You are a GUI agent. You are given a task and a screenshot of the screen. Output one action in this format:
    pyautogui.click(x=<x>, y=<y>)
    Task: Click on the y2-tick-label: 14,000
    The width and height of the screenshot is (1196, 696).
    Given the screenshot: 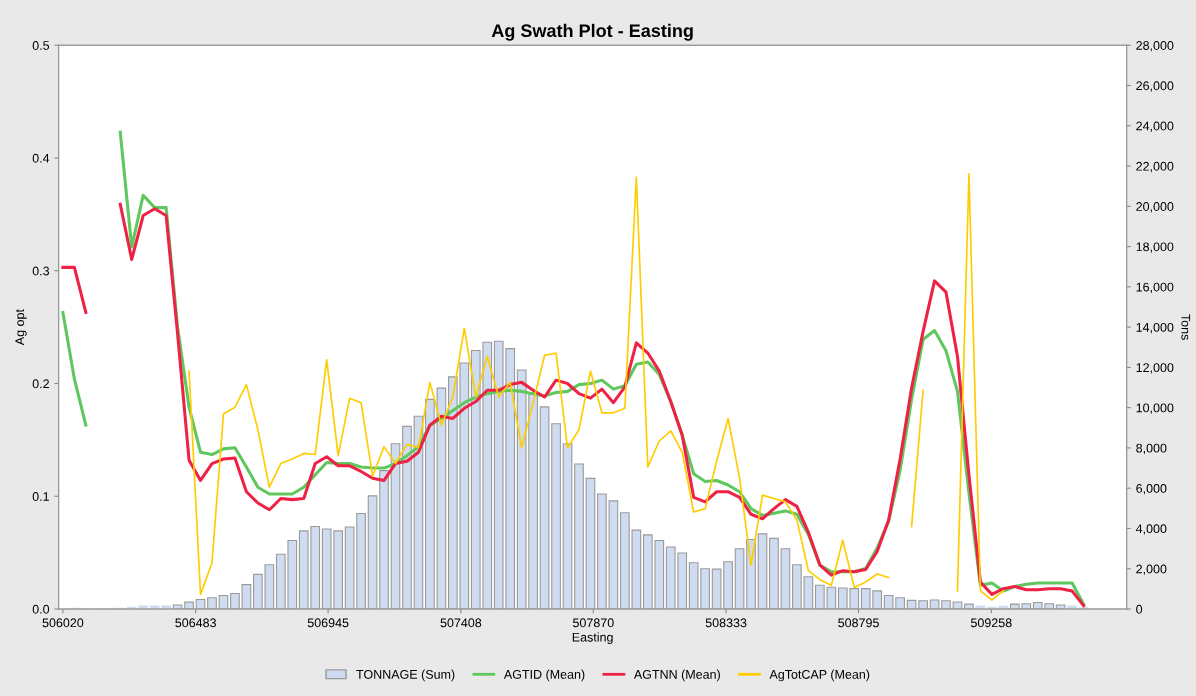 What is the action you would take?
    pyautogui.click(x=1155, y=328)
    